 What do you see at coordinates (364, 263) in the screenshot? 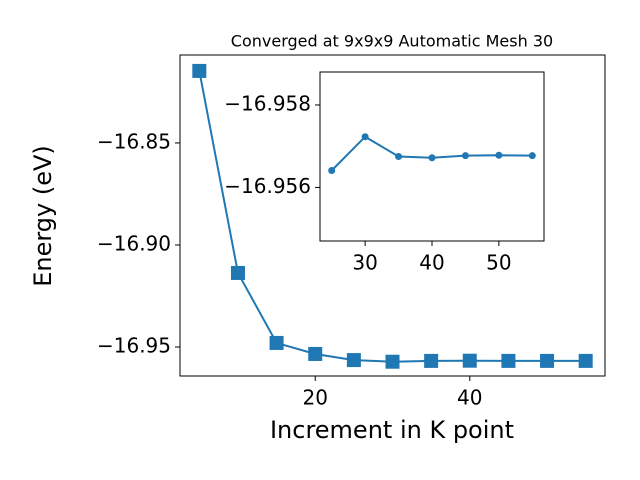
I see `x-tick-label: 30` at bounding box center [364, 263].